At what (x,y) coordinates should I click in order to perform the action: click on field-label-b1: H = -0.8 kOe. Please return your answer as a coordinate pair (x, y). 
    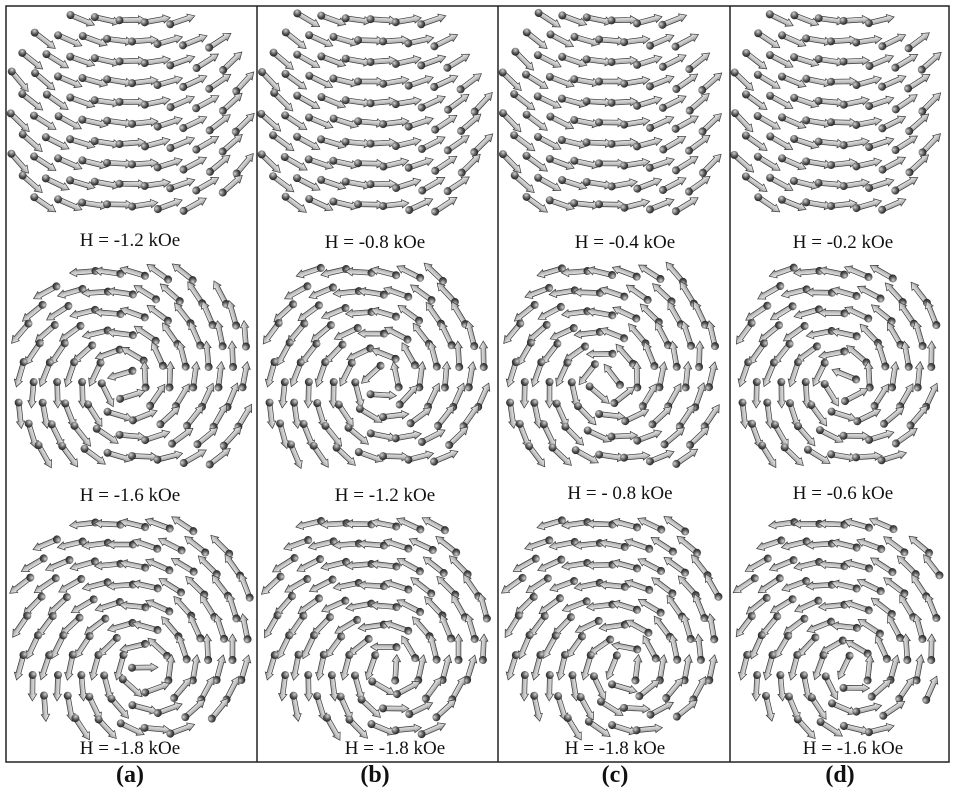
    Looking at the image, I should click on (375, 242).